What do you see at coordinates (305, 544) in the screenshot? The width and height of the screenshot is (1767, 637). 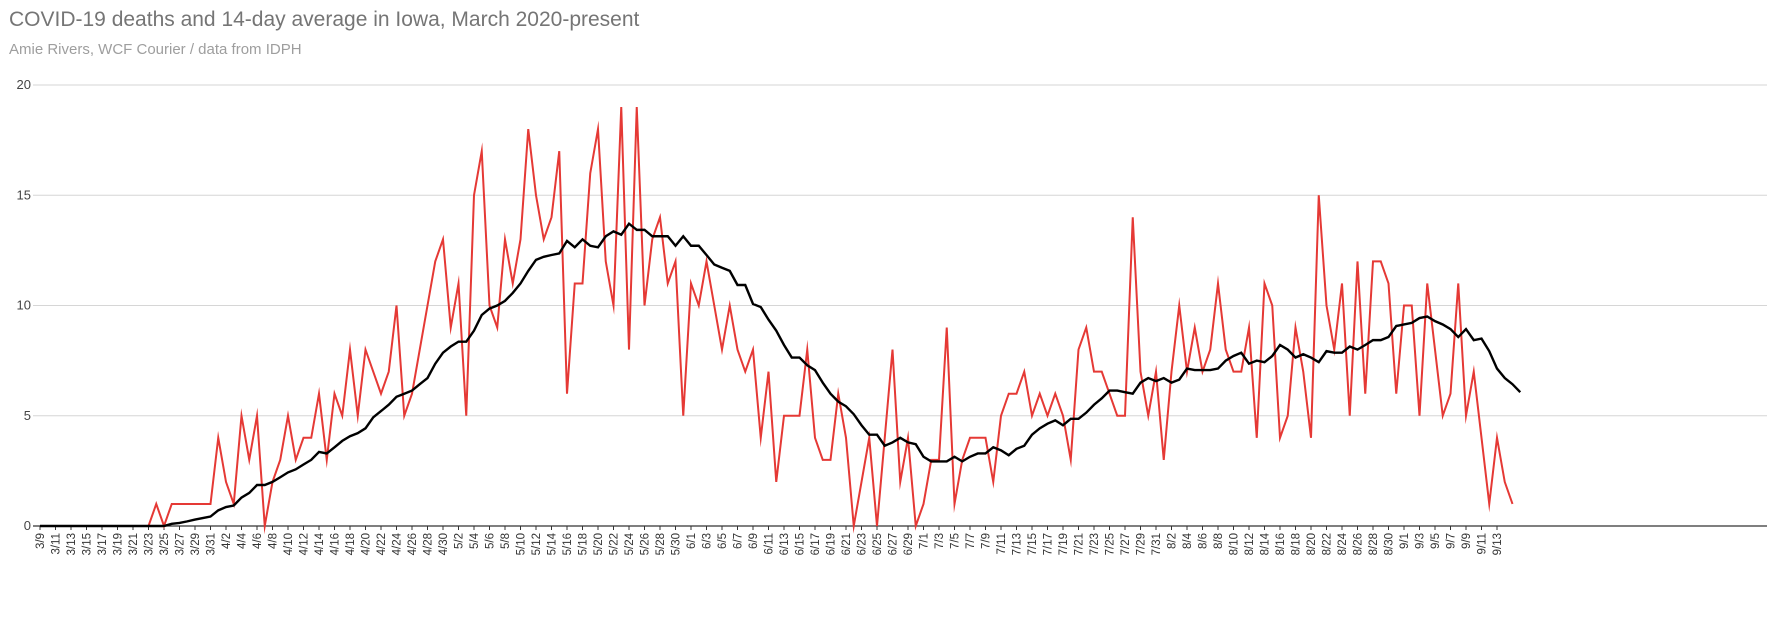 I see `x-tick-label: 4/12` at bounding box center [305, 544].